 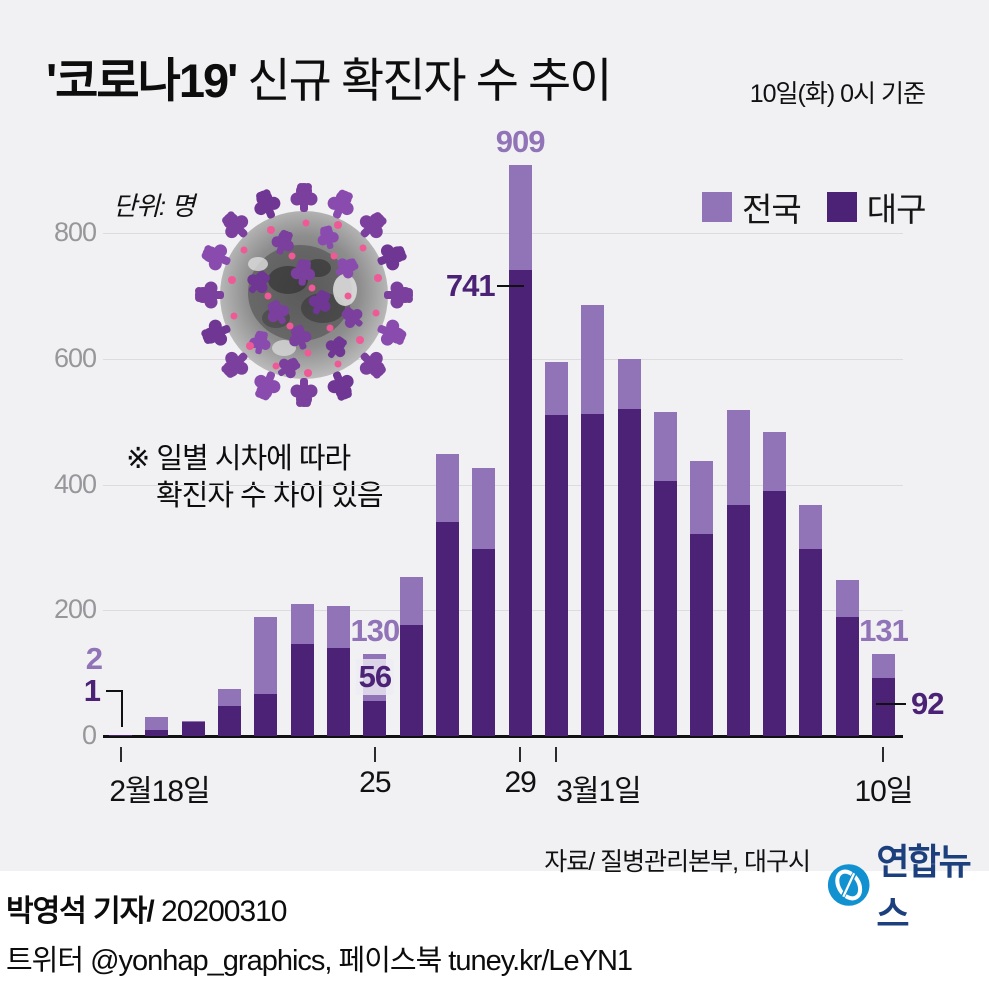 What do you see at coordinates (94, 658) in the screenshot?
I see `annotation-2: 2` at bounding box center [94, 658].